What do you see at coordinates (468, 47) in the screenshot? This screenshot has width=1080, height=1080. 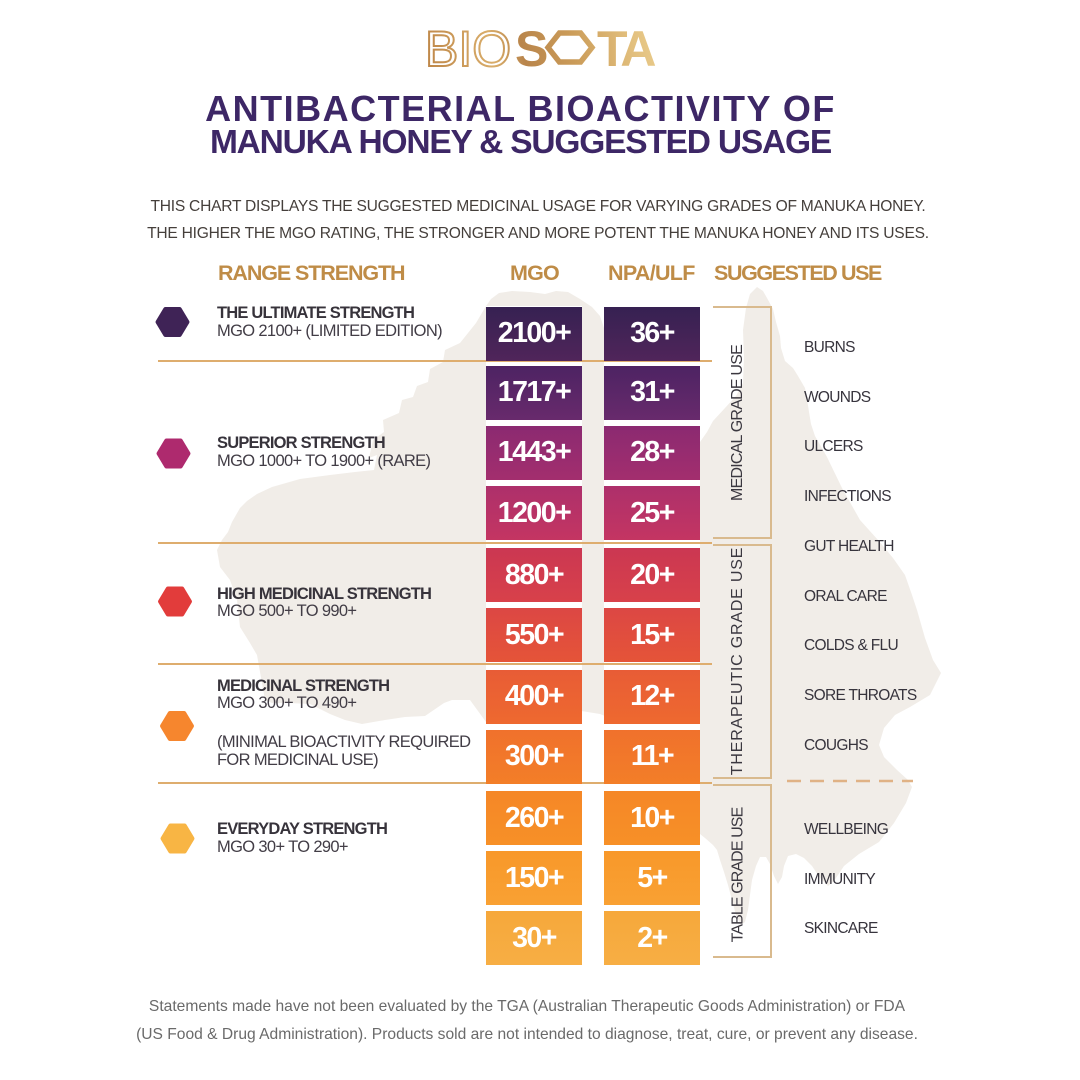 I see `svg-text: BIO` at bounding box center [468, 47].